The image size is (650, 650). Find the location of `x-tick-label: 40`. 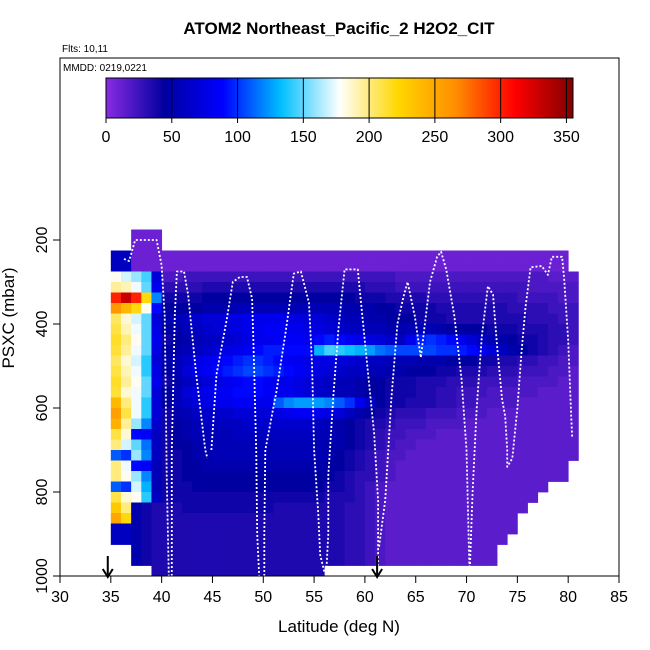

x-tick-label: 40 is located at coordinates (162, 597).